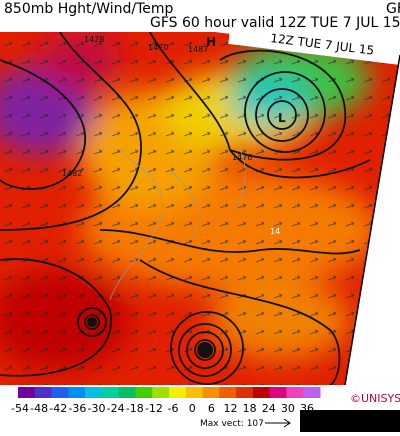 This screenshot has width=400, height=436. Describe the element at coordinates (232, 424) in the screenshot. I see `max-vector: Max vect: 107` at that location.